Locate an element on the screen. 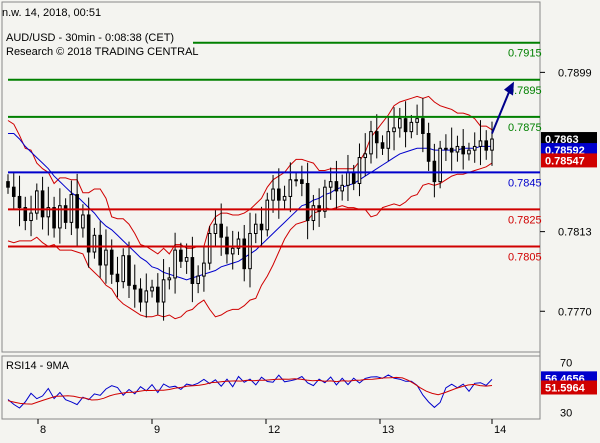 The width and height of the screenshot is (600, 443). rsi-ma-line is located at coordinates (250, 390).